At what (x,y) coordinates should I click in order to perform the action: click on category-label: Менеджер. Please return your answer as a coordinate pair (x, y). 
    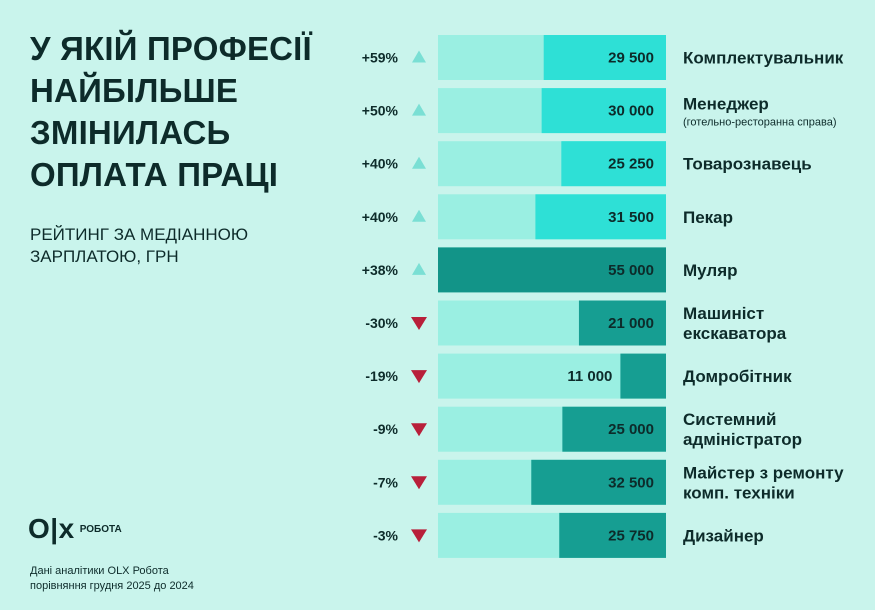
    Looking at the image, I should click on (726, 104).